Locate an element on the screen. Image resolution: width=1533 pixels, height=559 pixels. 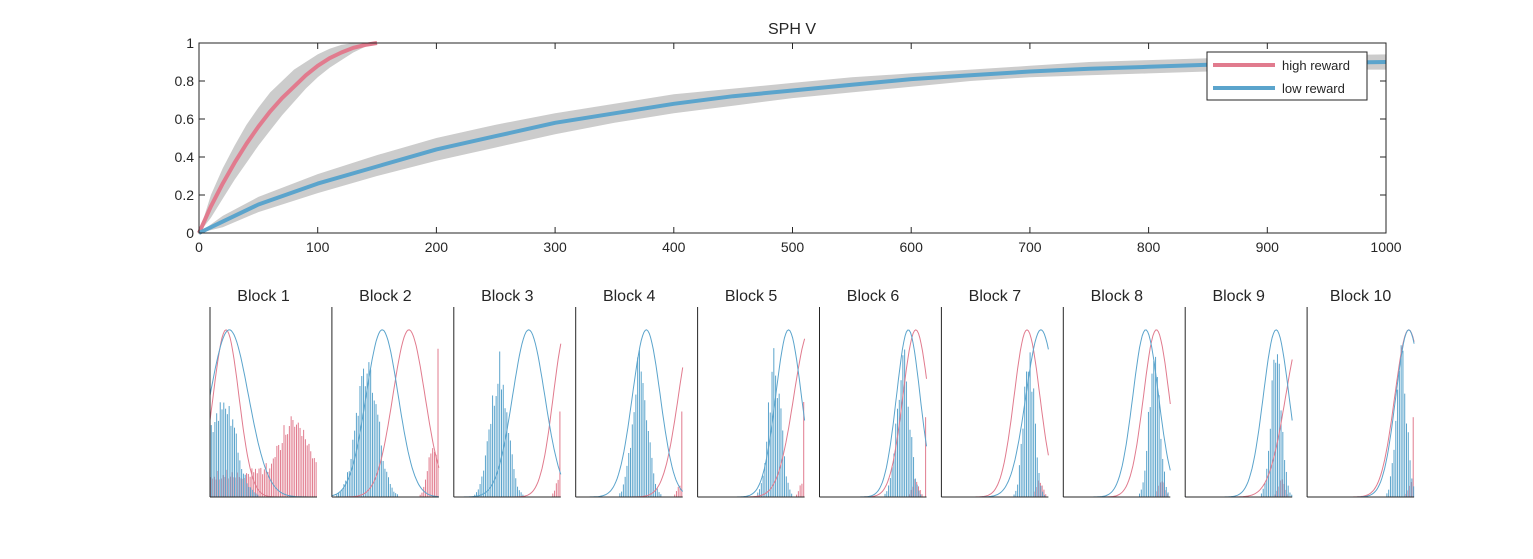
block-title: Block 2 is located at coordinates (385, 296).